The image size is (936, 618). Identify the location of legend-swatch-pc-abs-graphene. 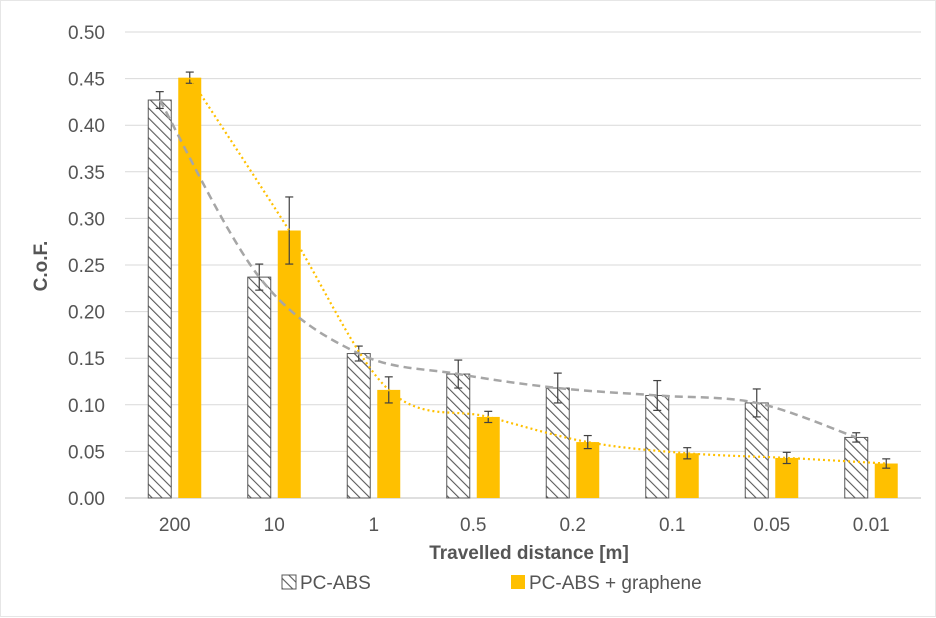
(518, 582).